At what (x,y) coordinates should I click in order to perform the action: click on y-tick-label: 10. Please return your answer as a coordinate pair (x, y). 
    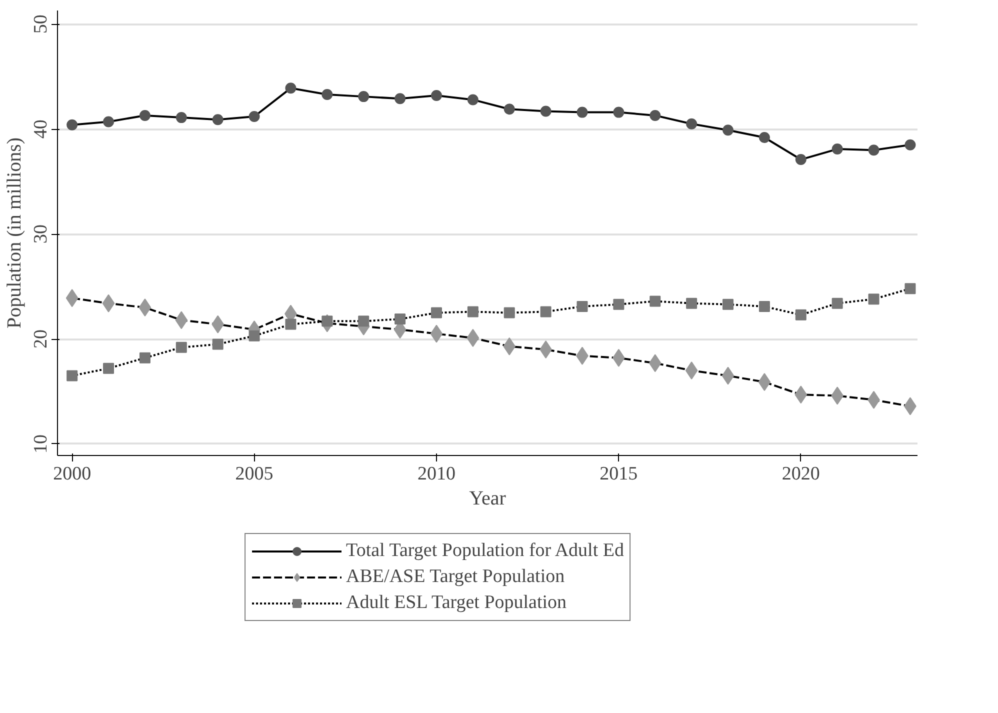
    Looking at the image, I should click on (41, 444).